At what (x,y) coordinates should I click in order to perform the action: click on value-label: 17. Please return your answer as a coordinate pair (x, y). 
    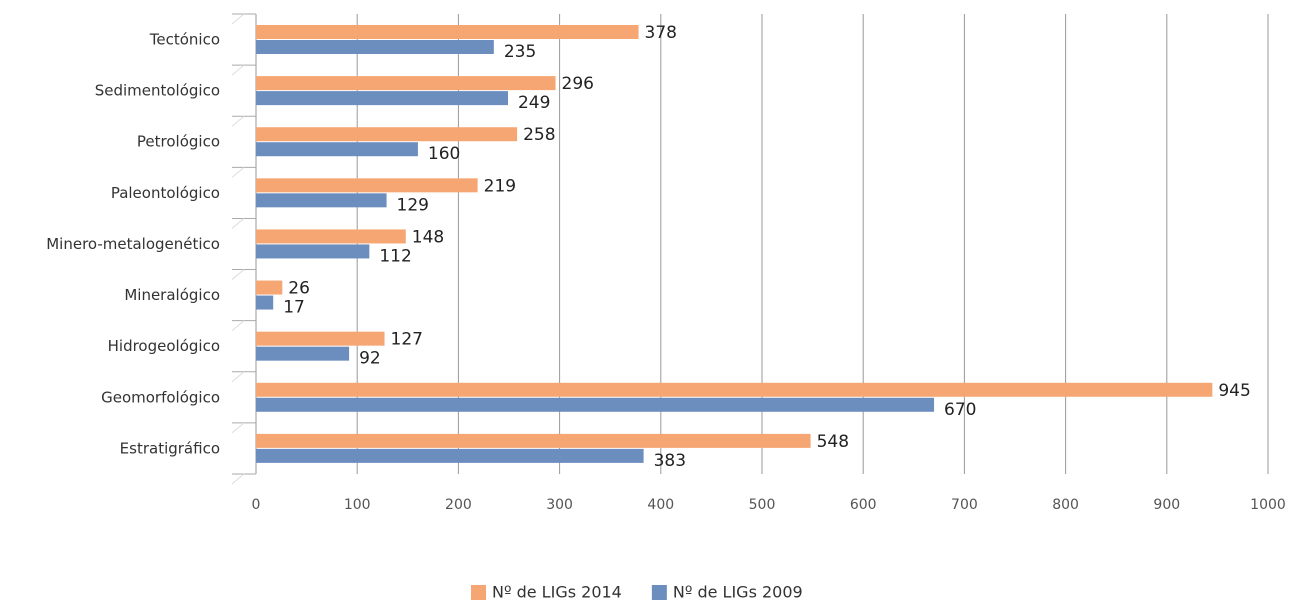
    Looking at the image, I should click on (294, 308).